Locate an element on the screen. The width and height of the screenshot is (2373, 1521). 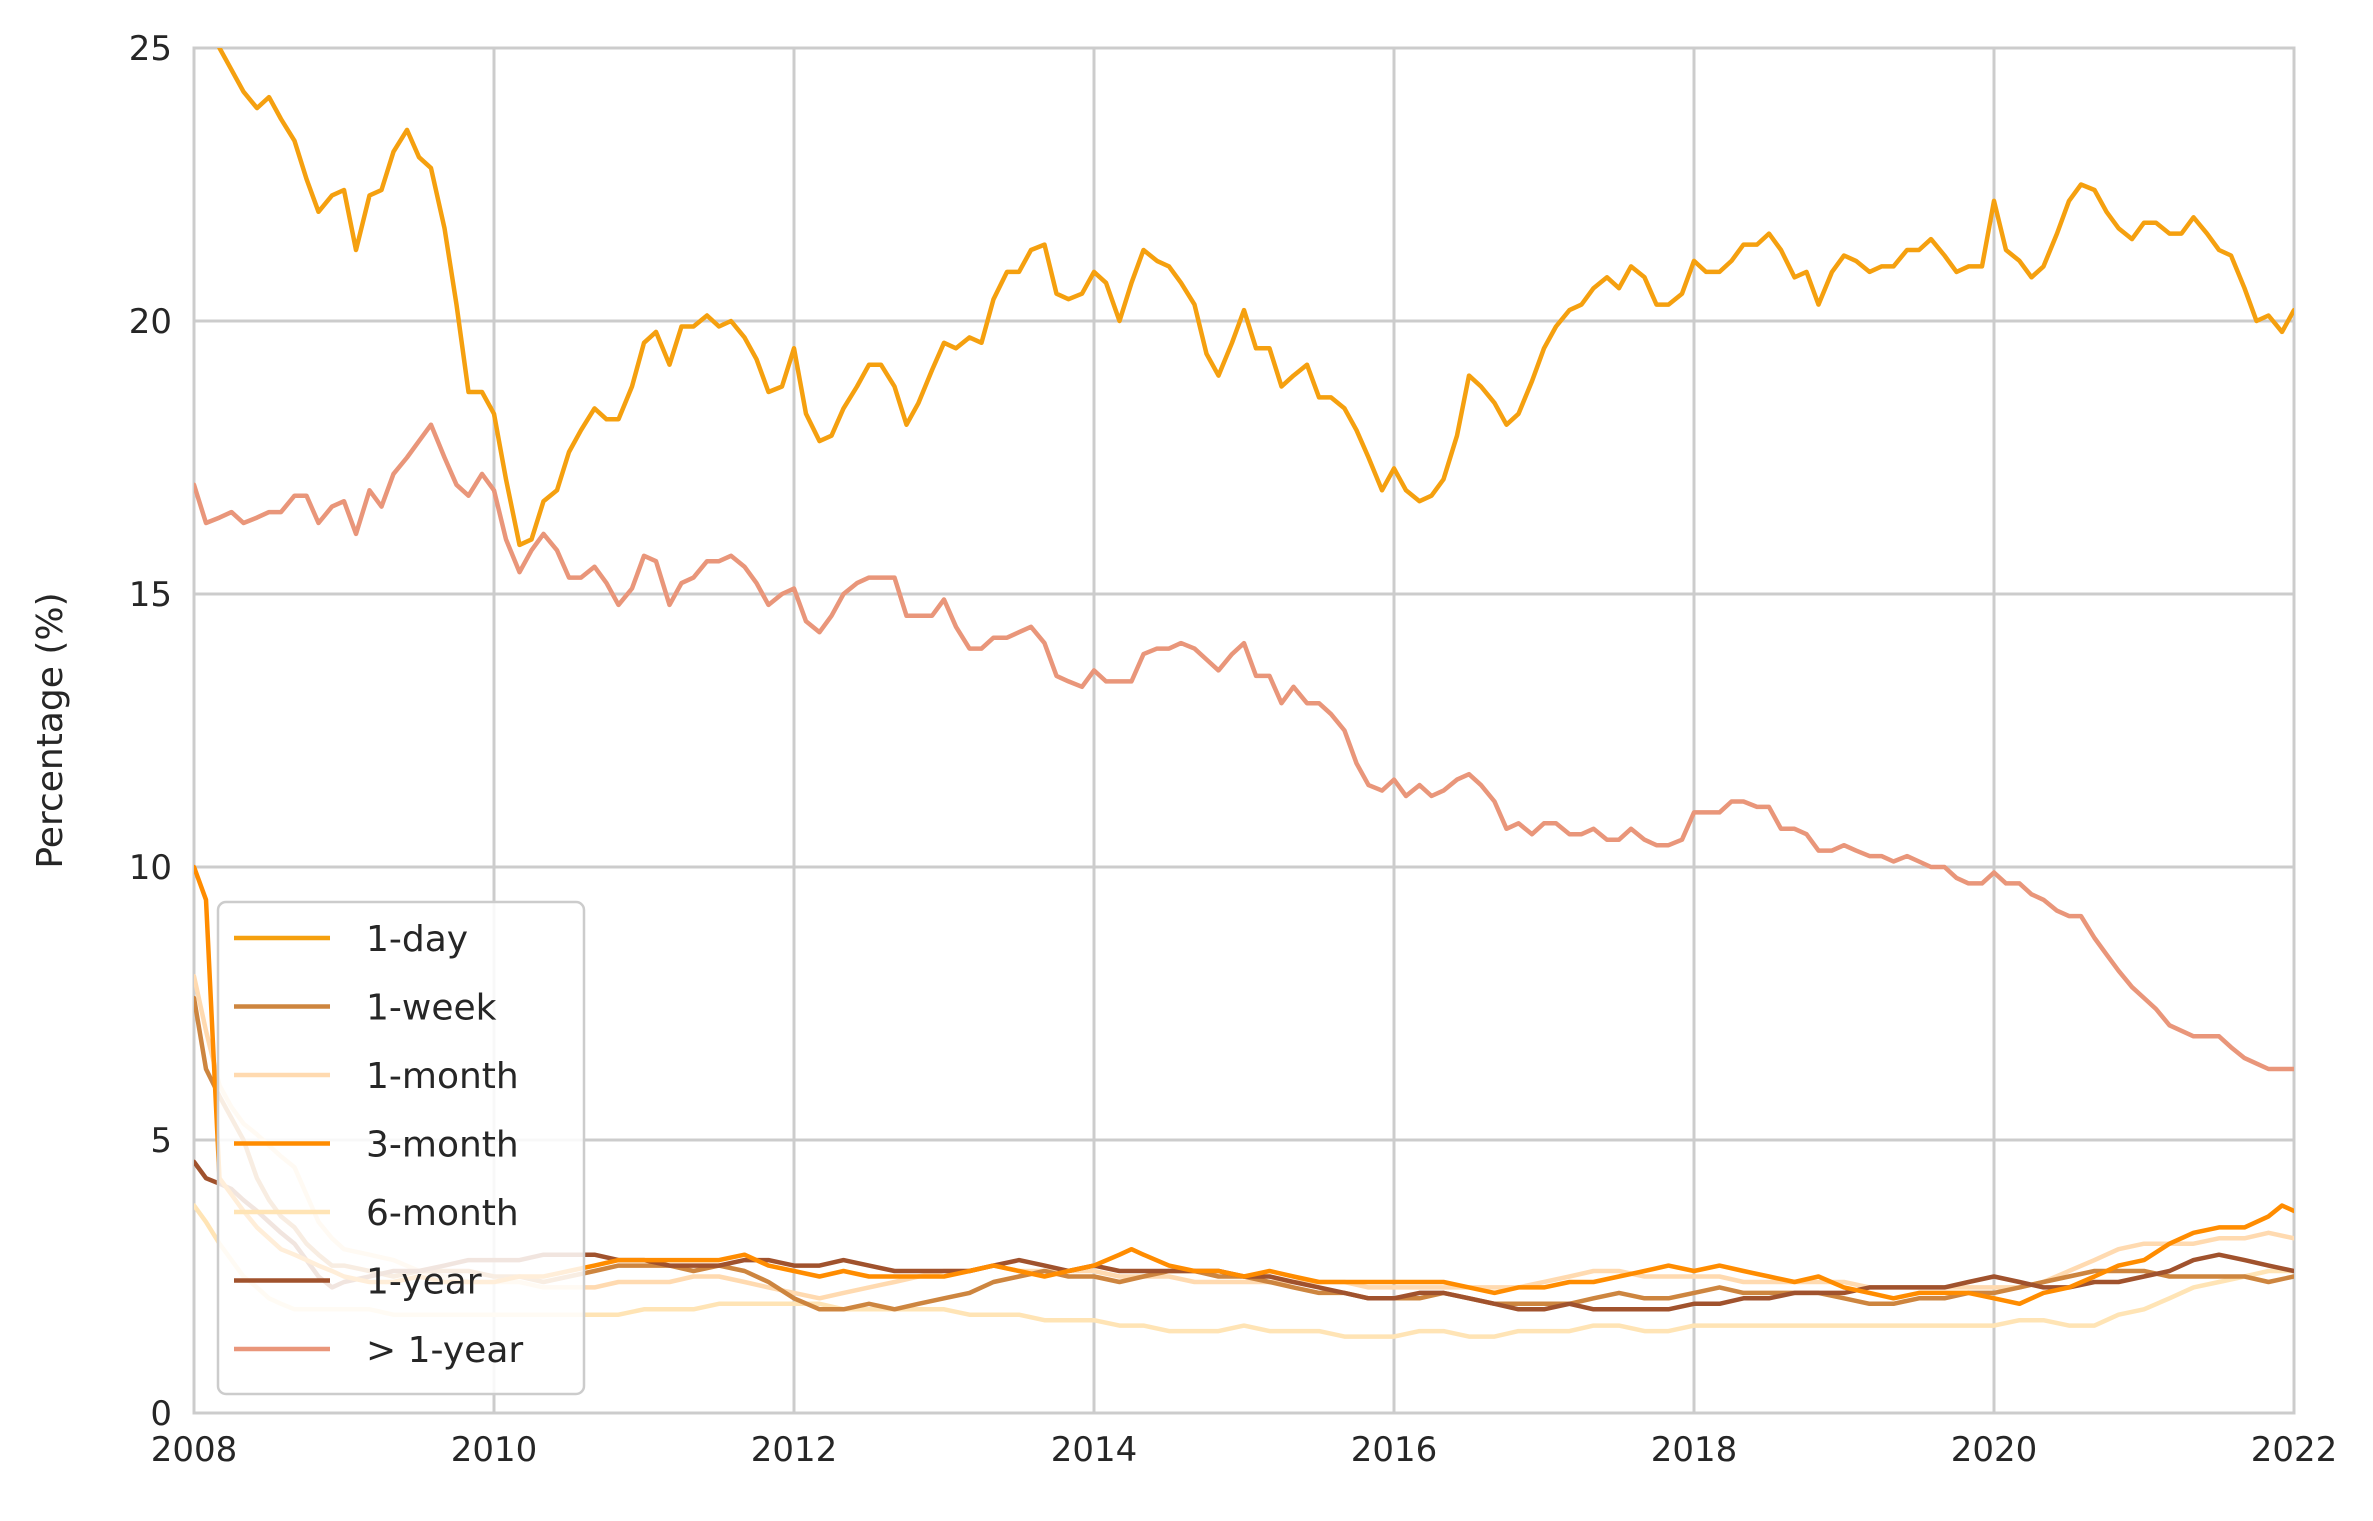
x-tick-label: 2018 is located at coordinates (1694, 1450).